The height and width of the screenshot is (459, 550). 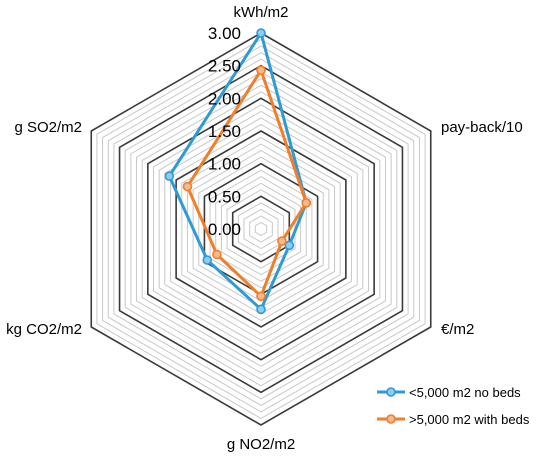 I want to click on axis-label-1: pay-back/10, so click(x=482, y=127).